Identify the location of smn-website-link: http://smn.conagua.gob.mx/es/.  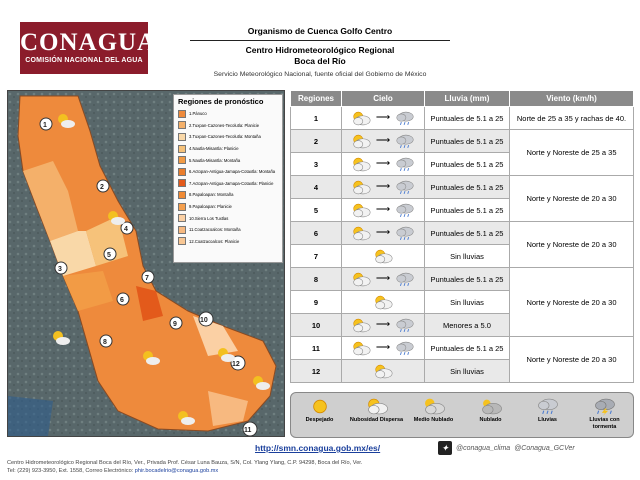
(318, 448).